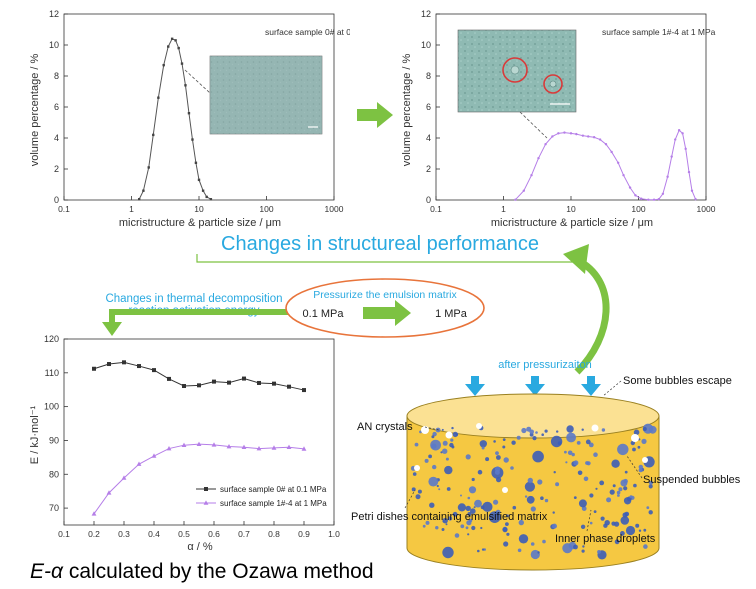 The height and width of the screenshot is (589, 756). I want to click on legend-label: surface sample 0# at 0.1 MPa, so click(273, 489).